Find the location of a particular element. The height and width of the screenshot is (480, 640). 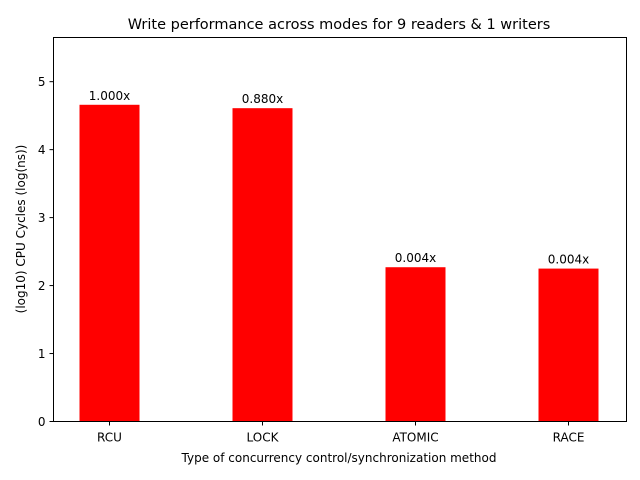

y-tick-label: 4 is located at coordinates (42, 150).